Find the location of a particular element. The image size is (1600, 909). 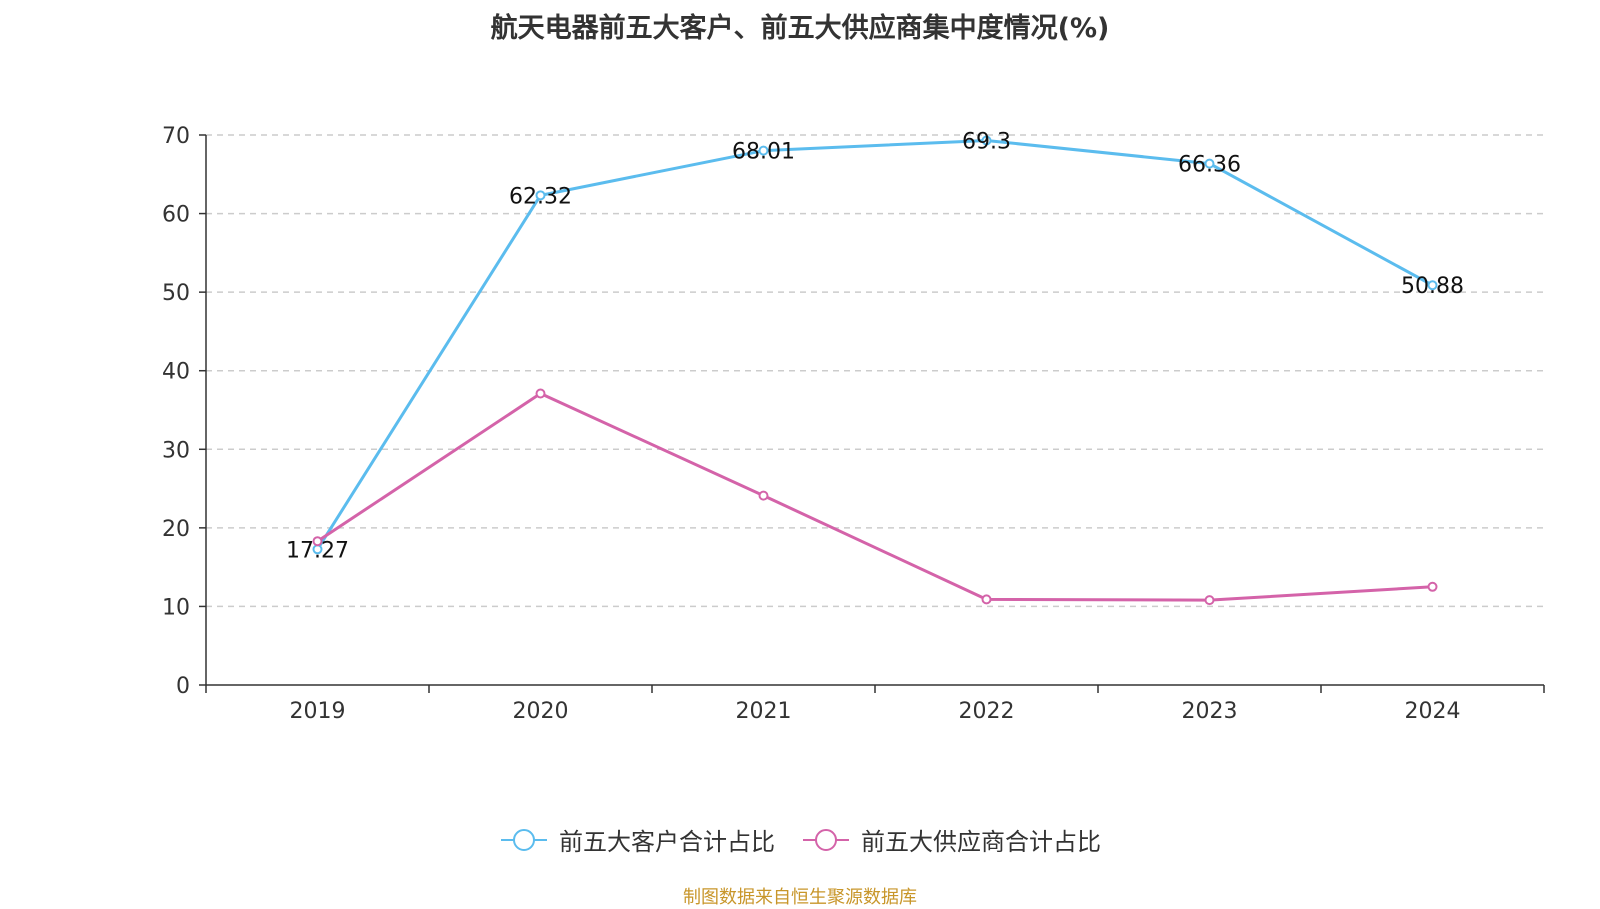

y-tick-label: 10 is located at coordinates (176, 607).